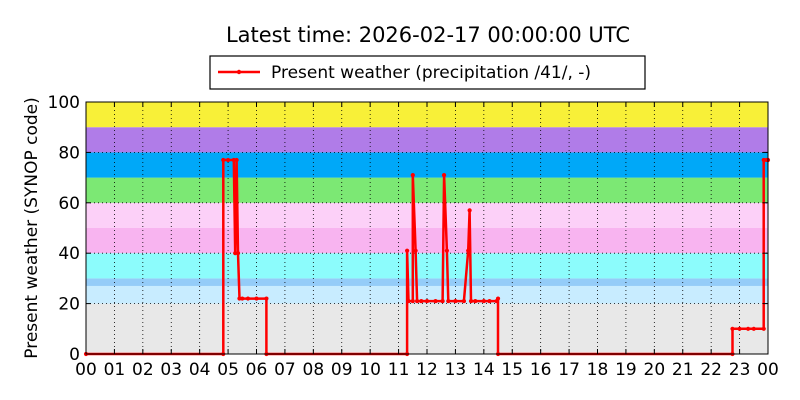 The image size is (800, 400). I want to click on y-axis-label: Present weather (SYNOP code), so click(32, 227).